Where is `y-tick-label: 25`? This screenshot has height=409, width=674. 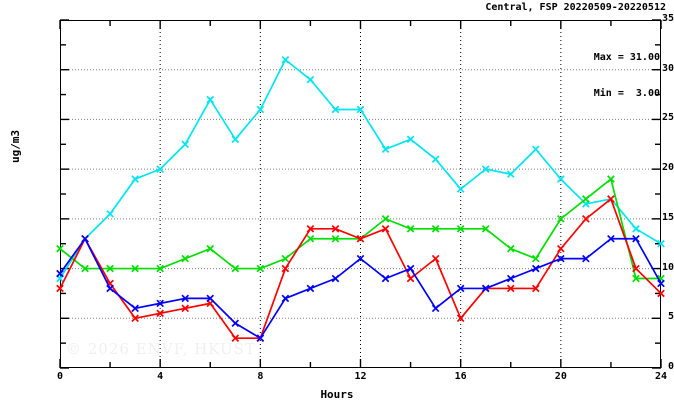 y-tick-label: 25 is located at coordinates (667, 118).